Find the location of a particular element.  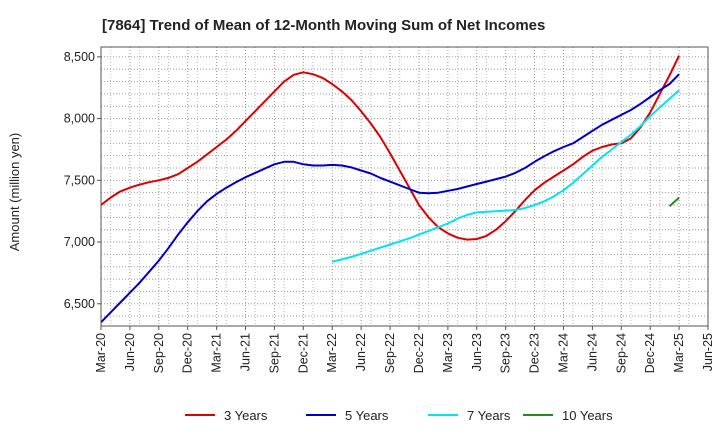

x-tick-label: Dec-21 is located at coordinates (303, 353).